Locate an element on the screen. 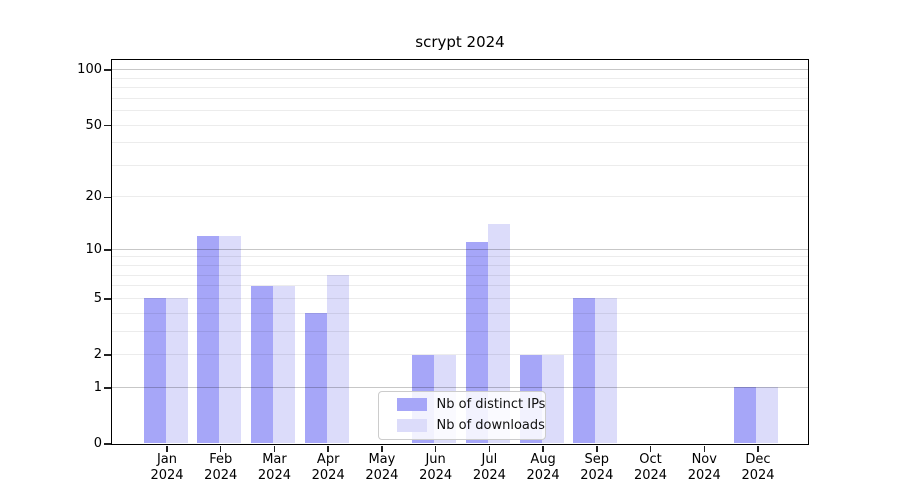 This screenshot has height=500, width=900. y-tick-label: 20 is located at coordinates (93, 197).